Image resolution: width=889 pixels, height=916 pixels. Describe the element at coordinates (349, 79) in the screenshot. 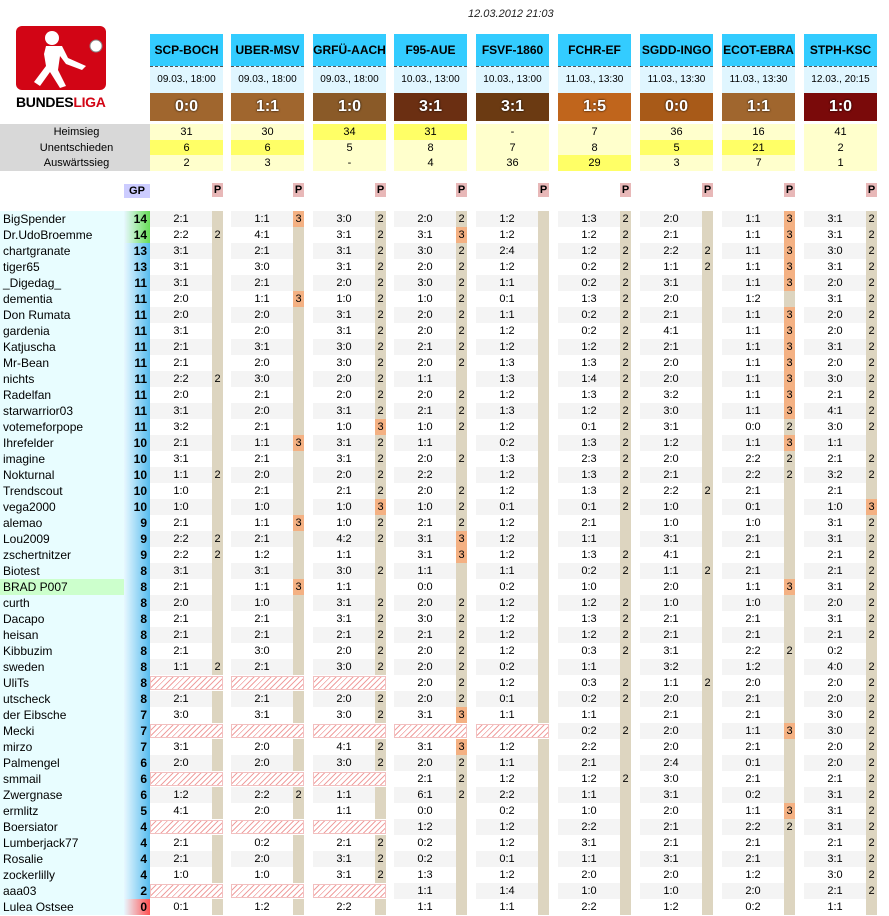

I see `match-date: 09.03., 18:00` at that location.